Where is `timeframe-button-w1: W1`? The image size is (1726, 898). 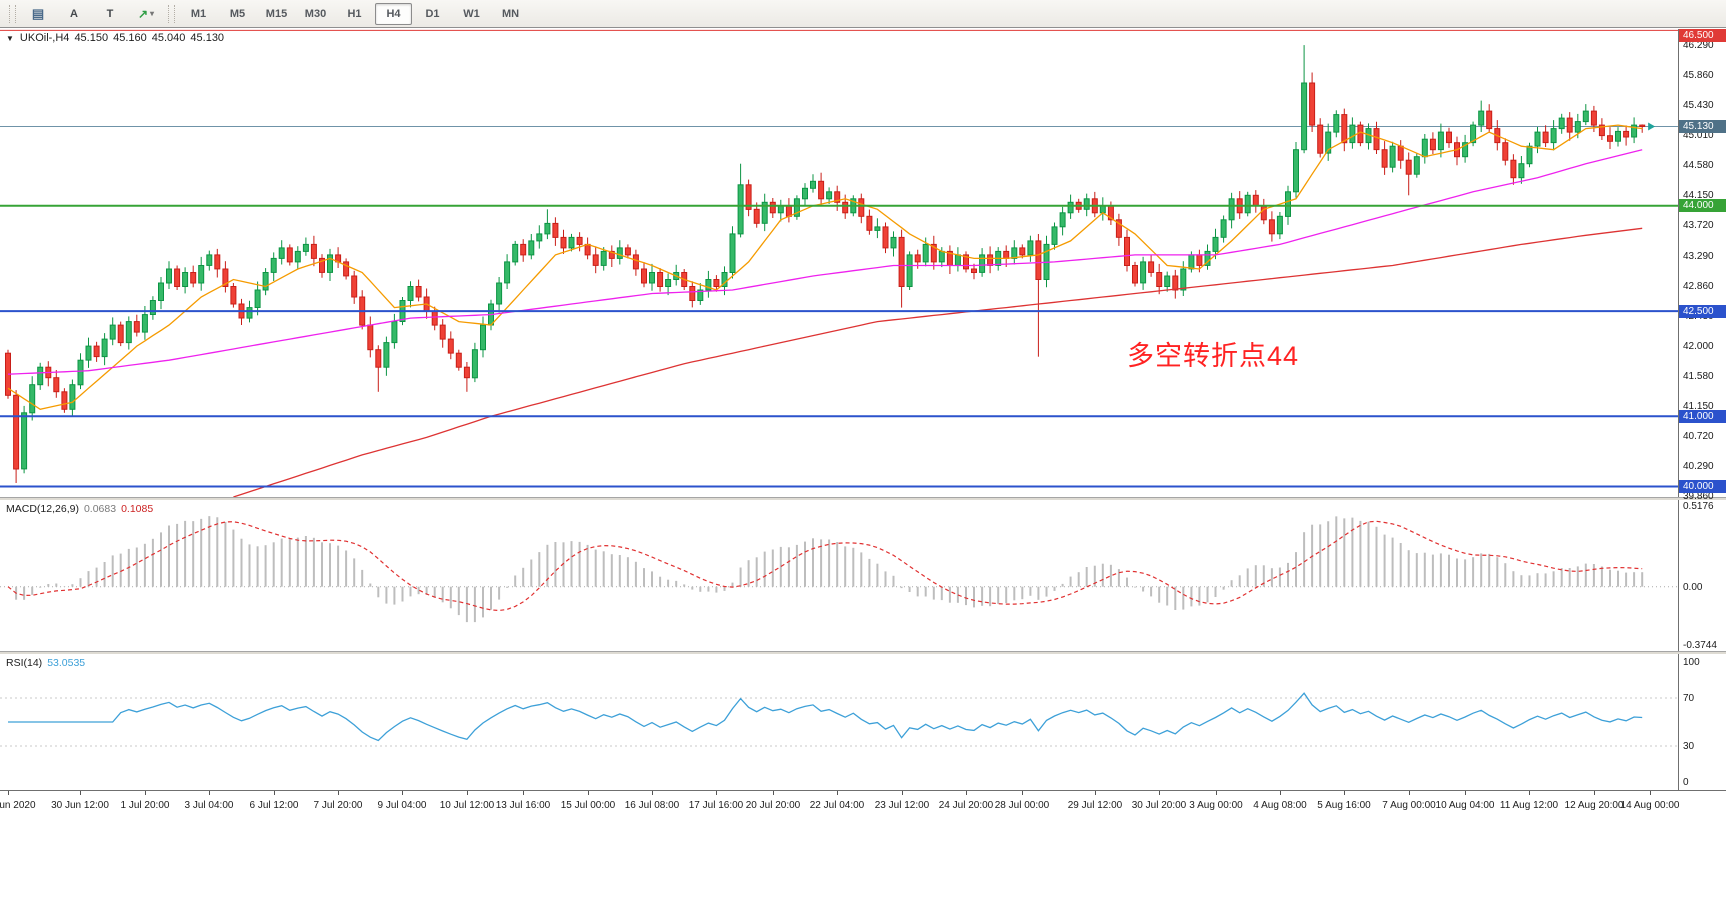
timeframe-button-w1: W1 is located at coordinates (471, 13).